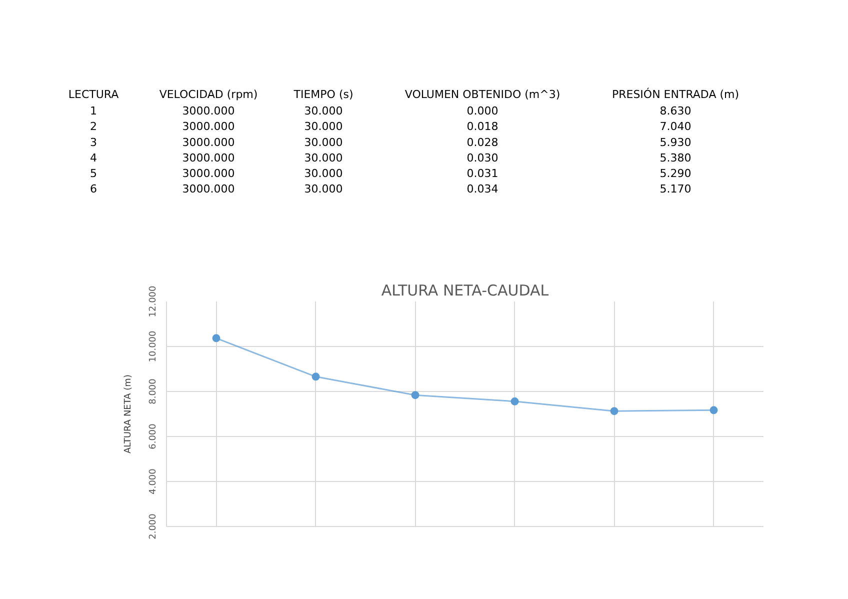 The image size is (848, 599). Describe the element at coordinates (153, 391) in the screenshot. I see `y-tick-label: 8.000` at that location.